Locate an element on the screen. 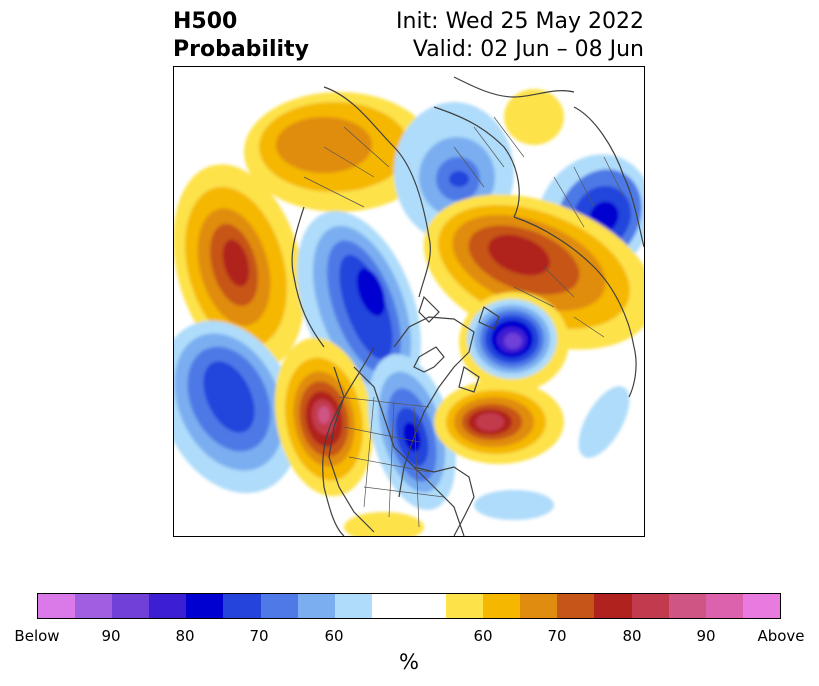  chart-title: H500 Probability is located at coordinates (241, 36).